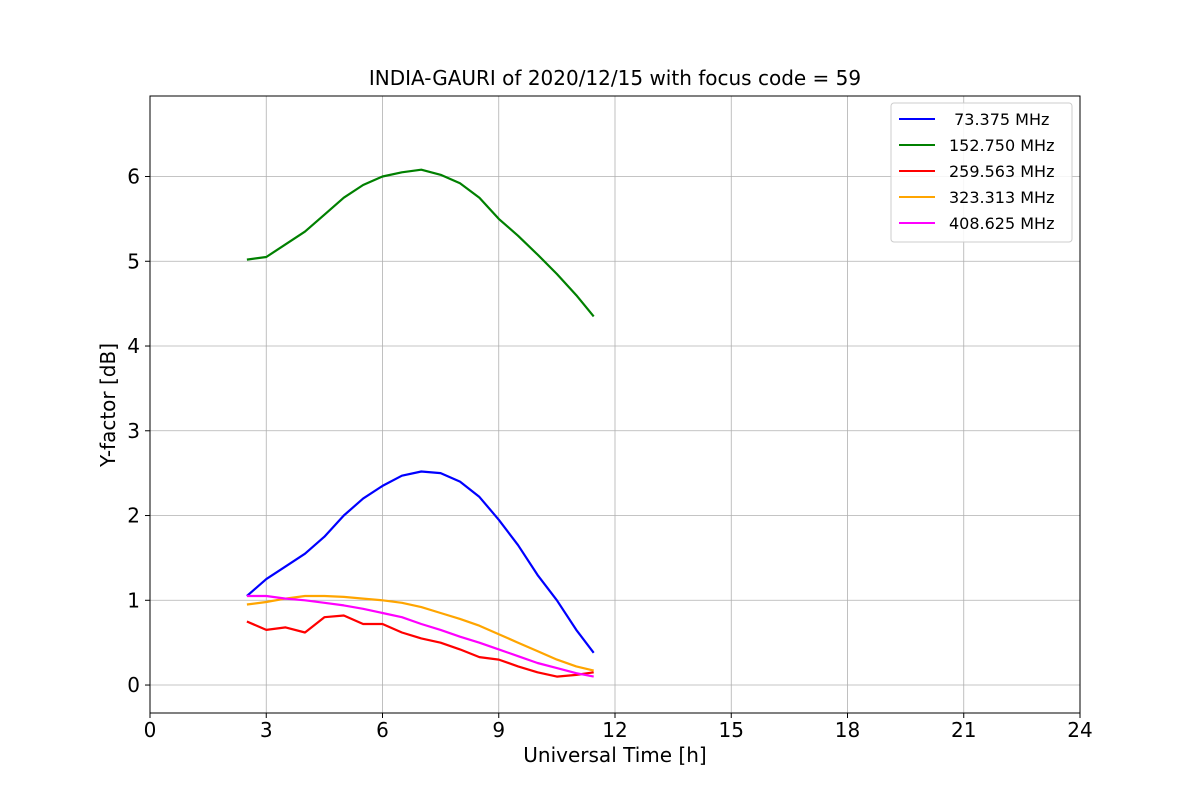  I want to click on x-axis-label: Universal Time [h], so click(615, 755).